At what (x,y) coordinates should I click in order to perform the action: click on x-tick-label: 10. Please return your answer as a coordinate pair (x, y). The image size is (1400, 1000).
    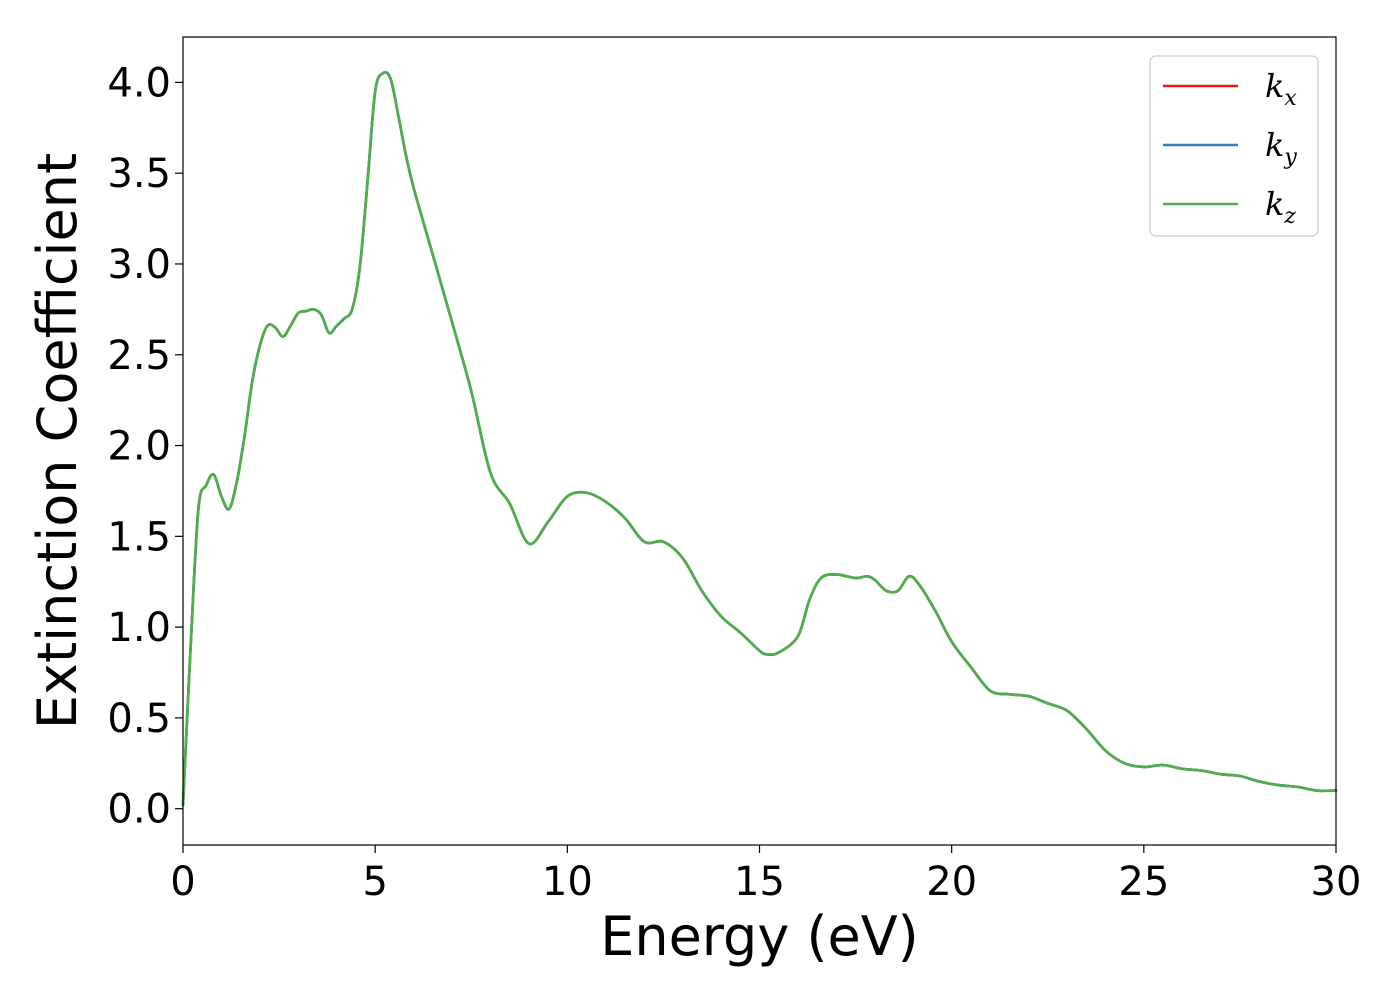
    Looking at the image, I should click on (567, 882).